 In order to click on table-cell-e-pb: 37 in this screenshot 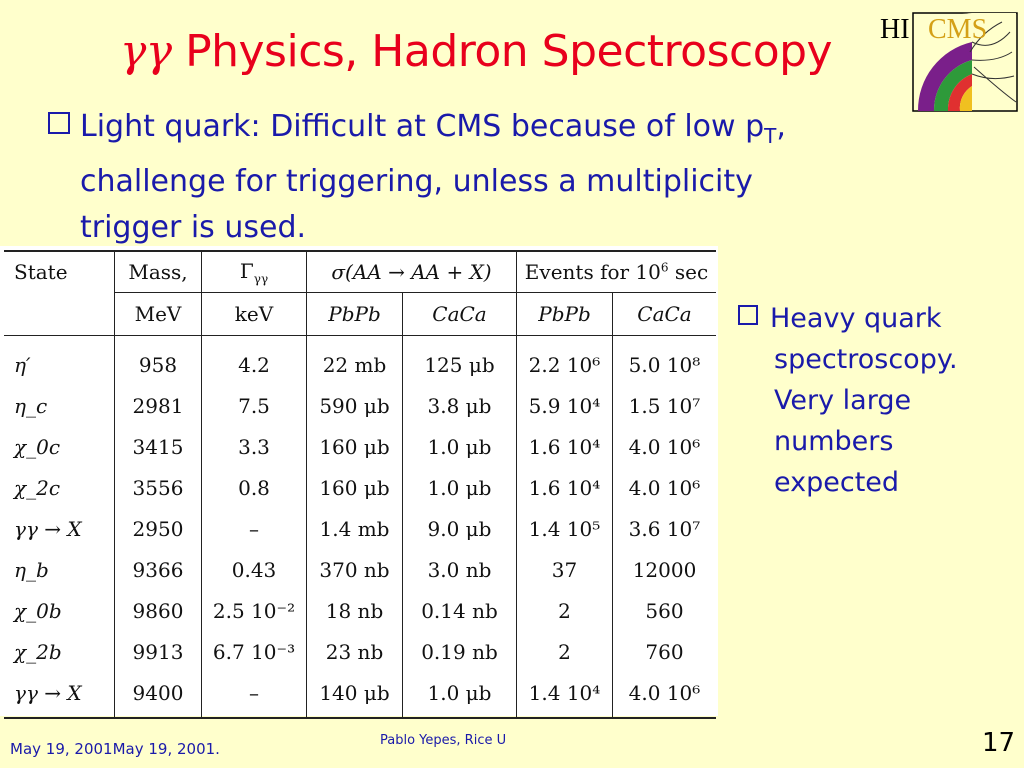, I will do `click(564, 569)`.